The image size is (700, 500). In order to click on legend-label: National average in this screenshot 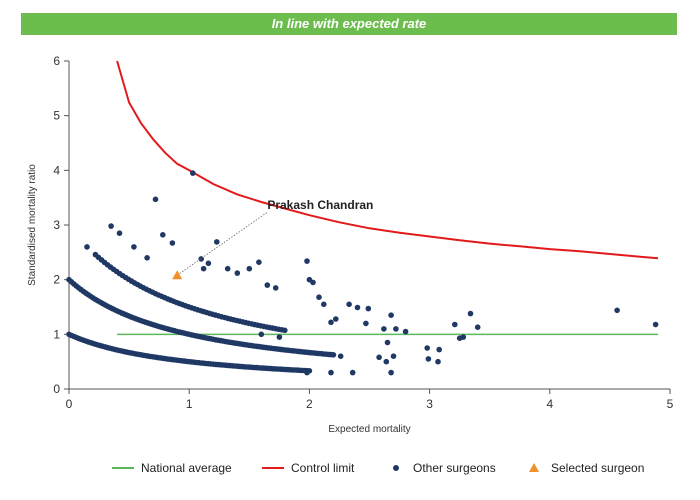, I will do `click(186, 468)`.